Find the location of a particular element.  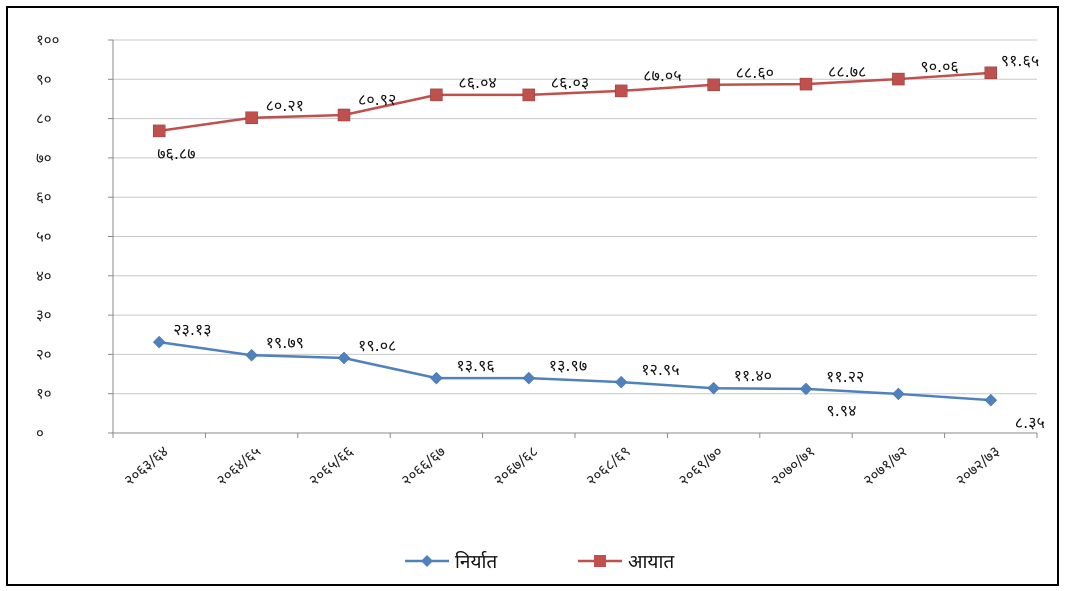

import-data-label: ८७.०५ is located at coordinates (662, 75).